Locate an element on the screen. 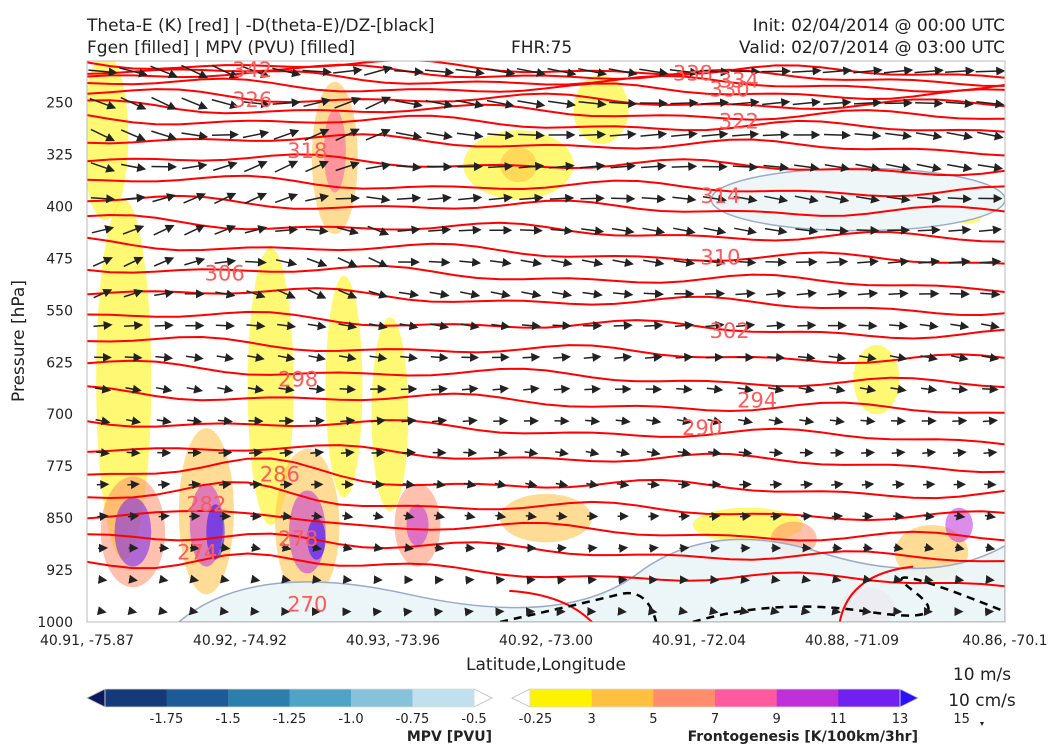 The height and width of the screenshot is (754, 1050). forecast-hour: FHR:75 is located at coordinates (541, 48).